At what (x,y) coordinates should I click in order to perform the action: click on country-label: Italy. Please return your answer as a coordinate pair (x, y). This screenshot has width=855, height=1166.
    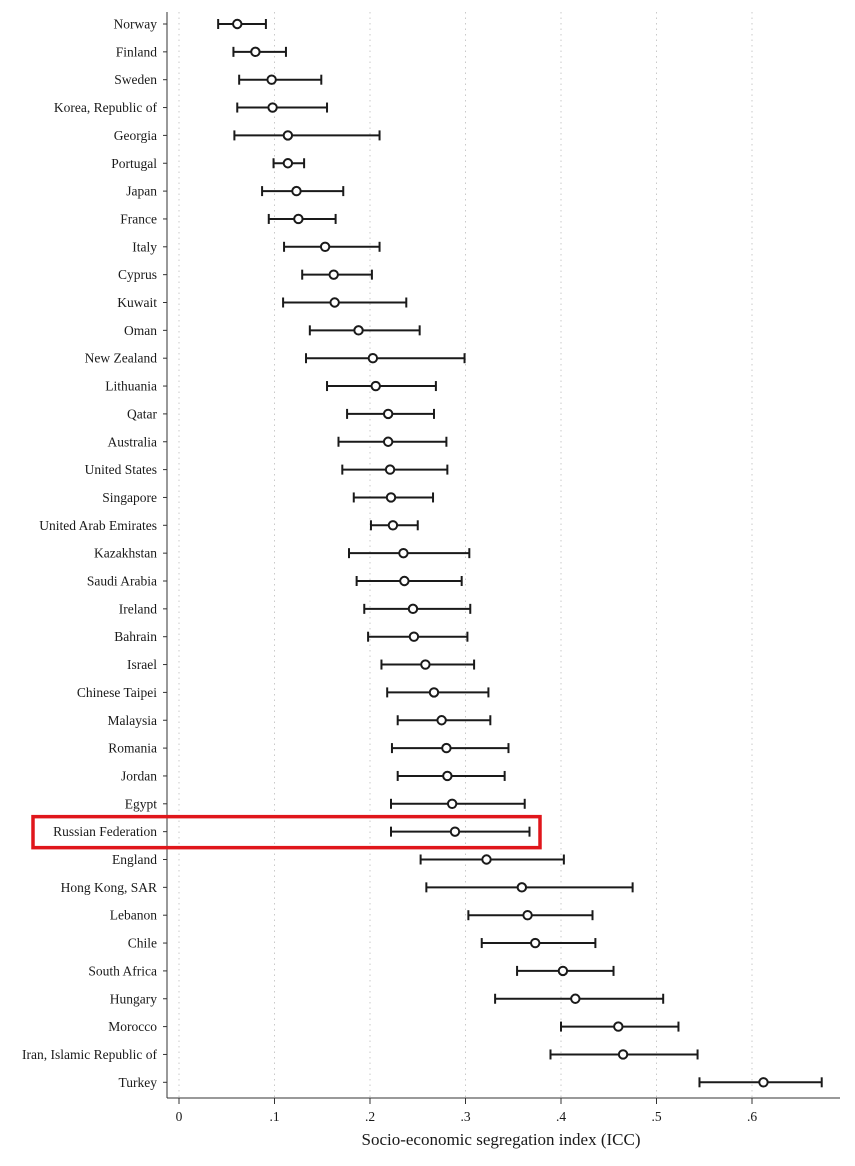
    Looking at the image, I should click on (144, 246).